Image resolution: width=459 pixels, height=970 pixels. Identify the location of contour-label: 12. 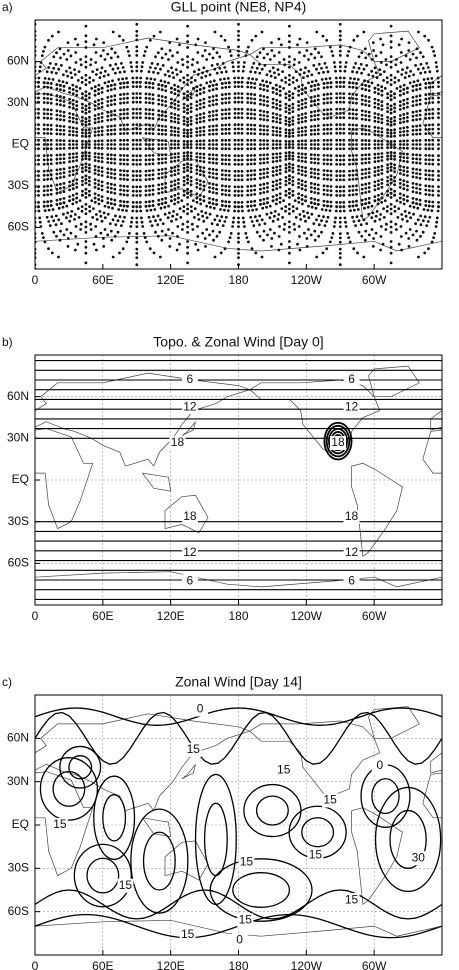
(190, 552).